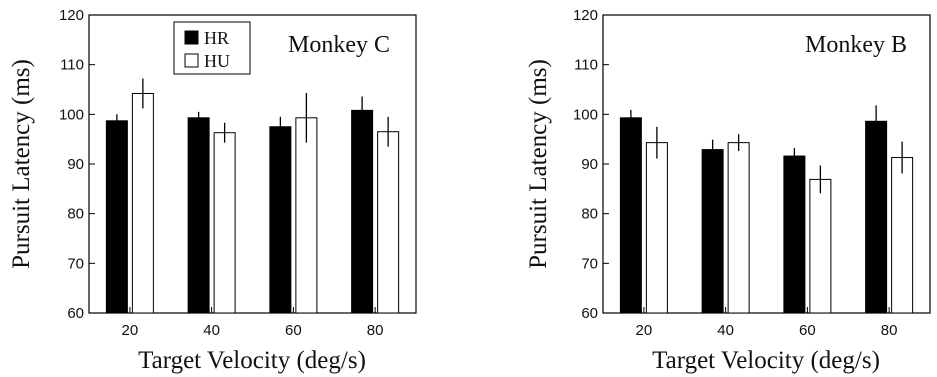 The image size is (937, 377). Describe the element at coordinates (217, 61) in the screenshot. I see `legend-label-hu: HU` at that location.